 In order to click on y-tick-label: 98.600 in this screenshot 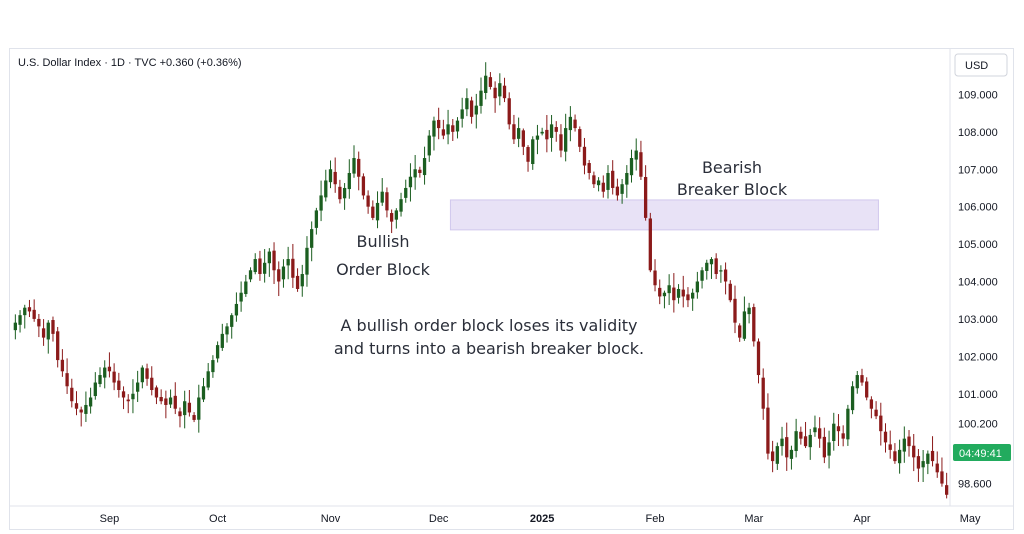, I will do `click(975, 485)`.